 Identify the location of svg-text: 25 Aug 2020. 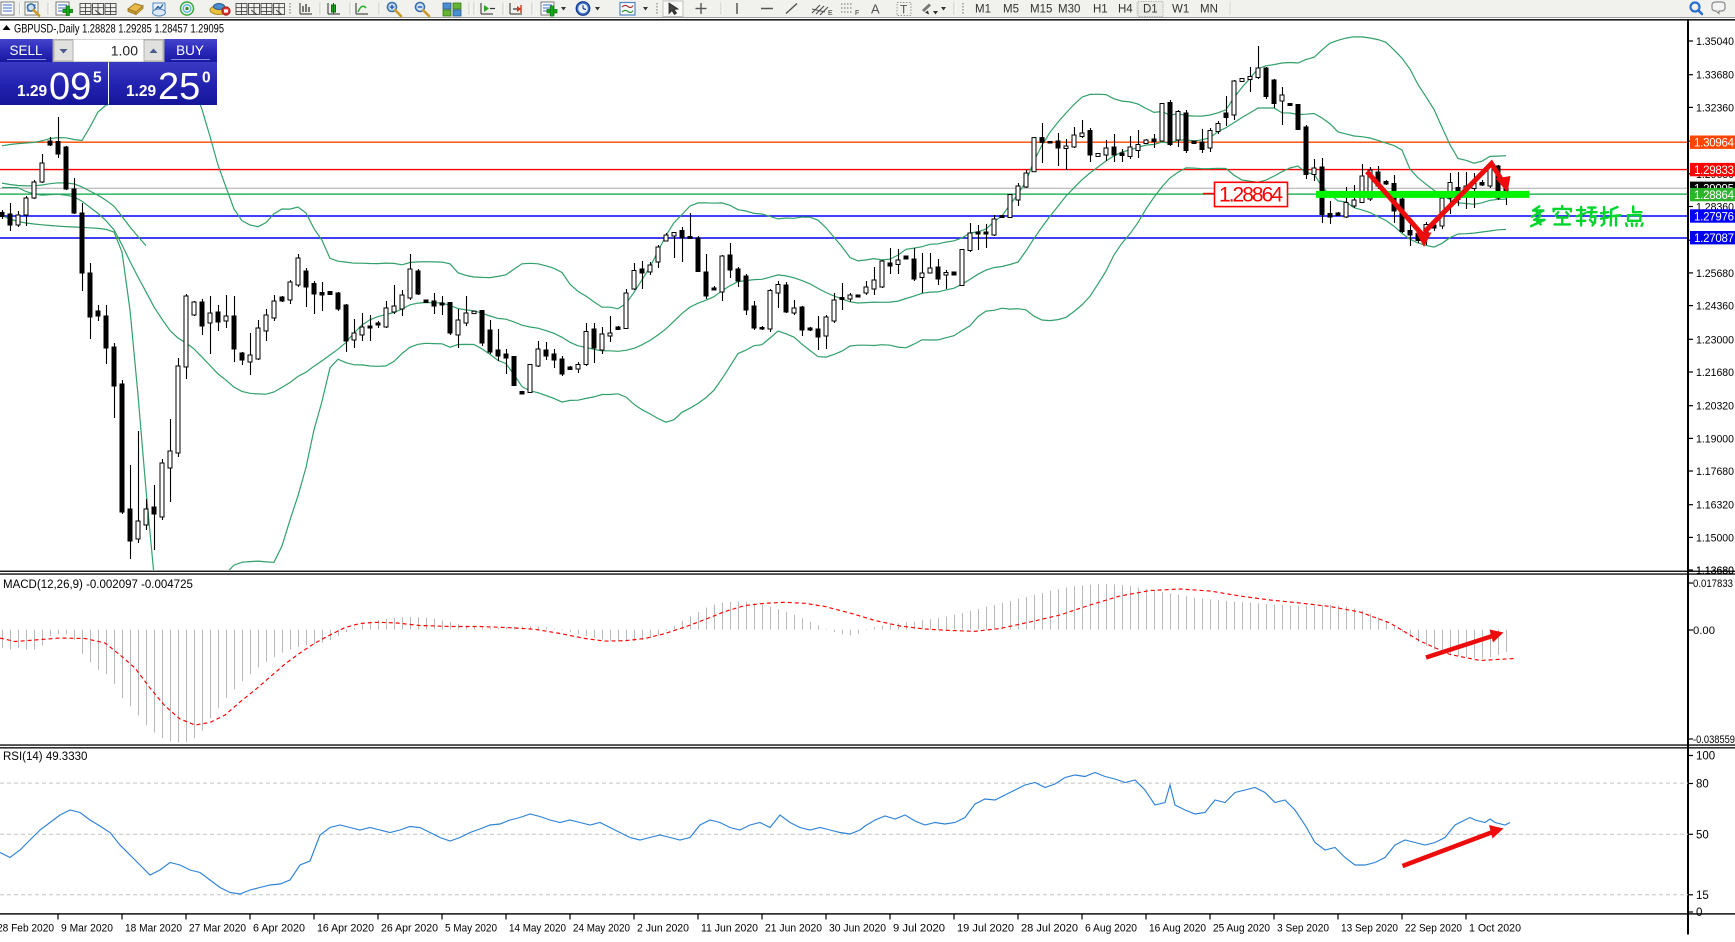
(1241, 929).